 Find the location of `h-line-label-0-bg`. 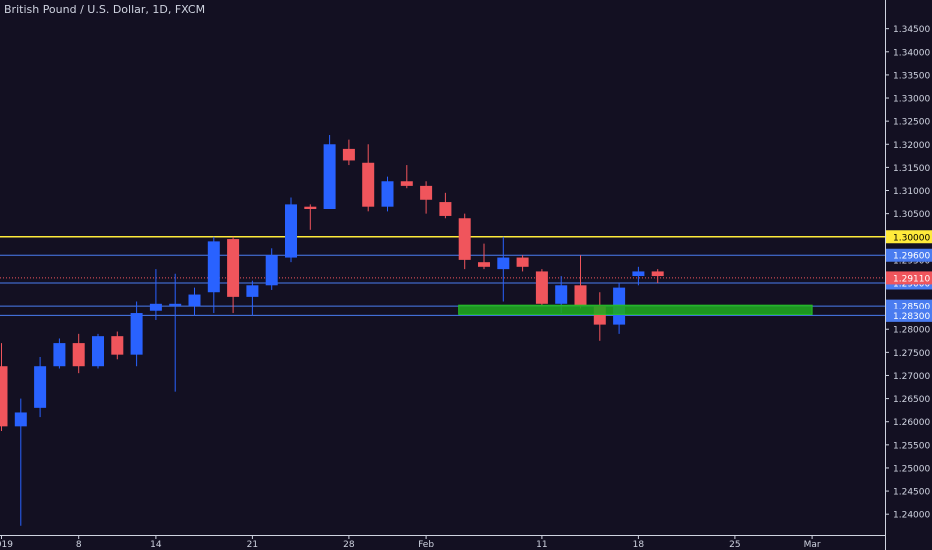

h-line-label-0-bg is located at coordinates (909, 237).